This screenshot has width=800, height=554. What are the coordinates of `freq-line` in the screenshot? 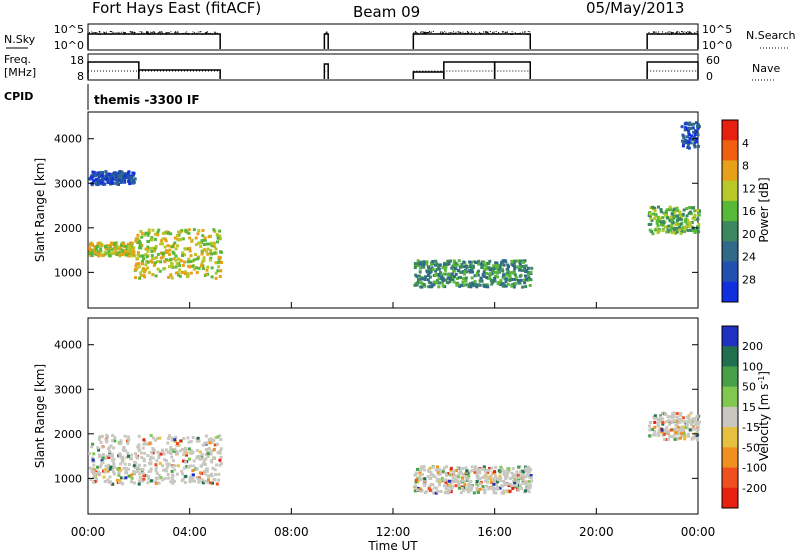 It's located at (428, 75).